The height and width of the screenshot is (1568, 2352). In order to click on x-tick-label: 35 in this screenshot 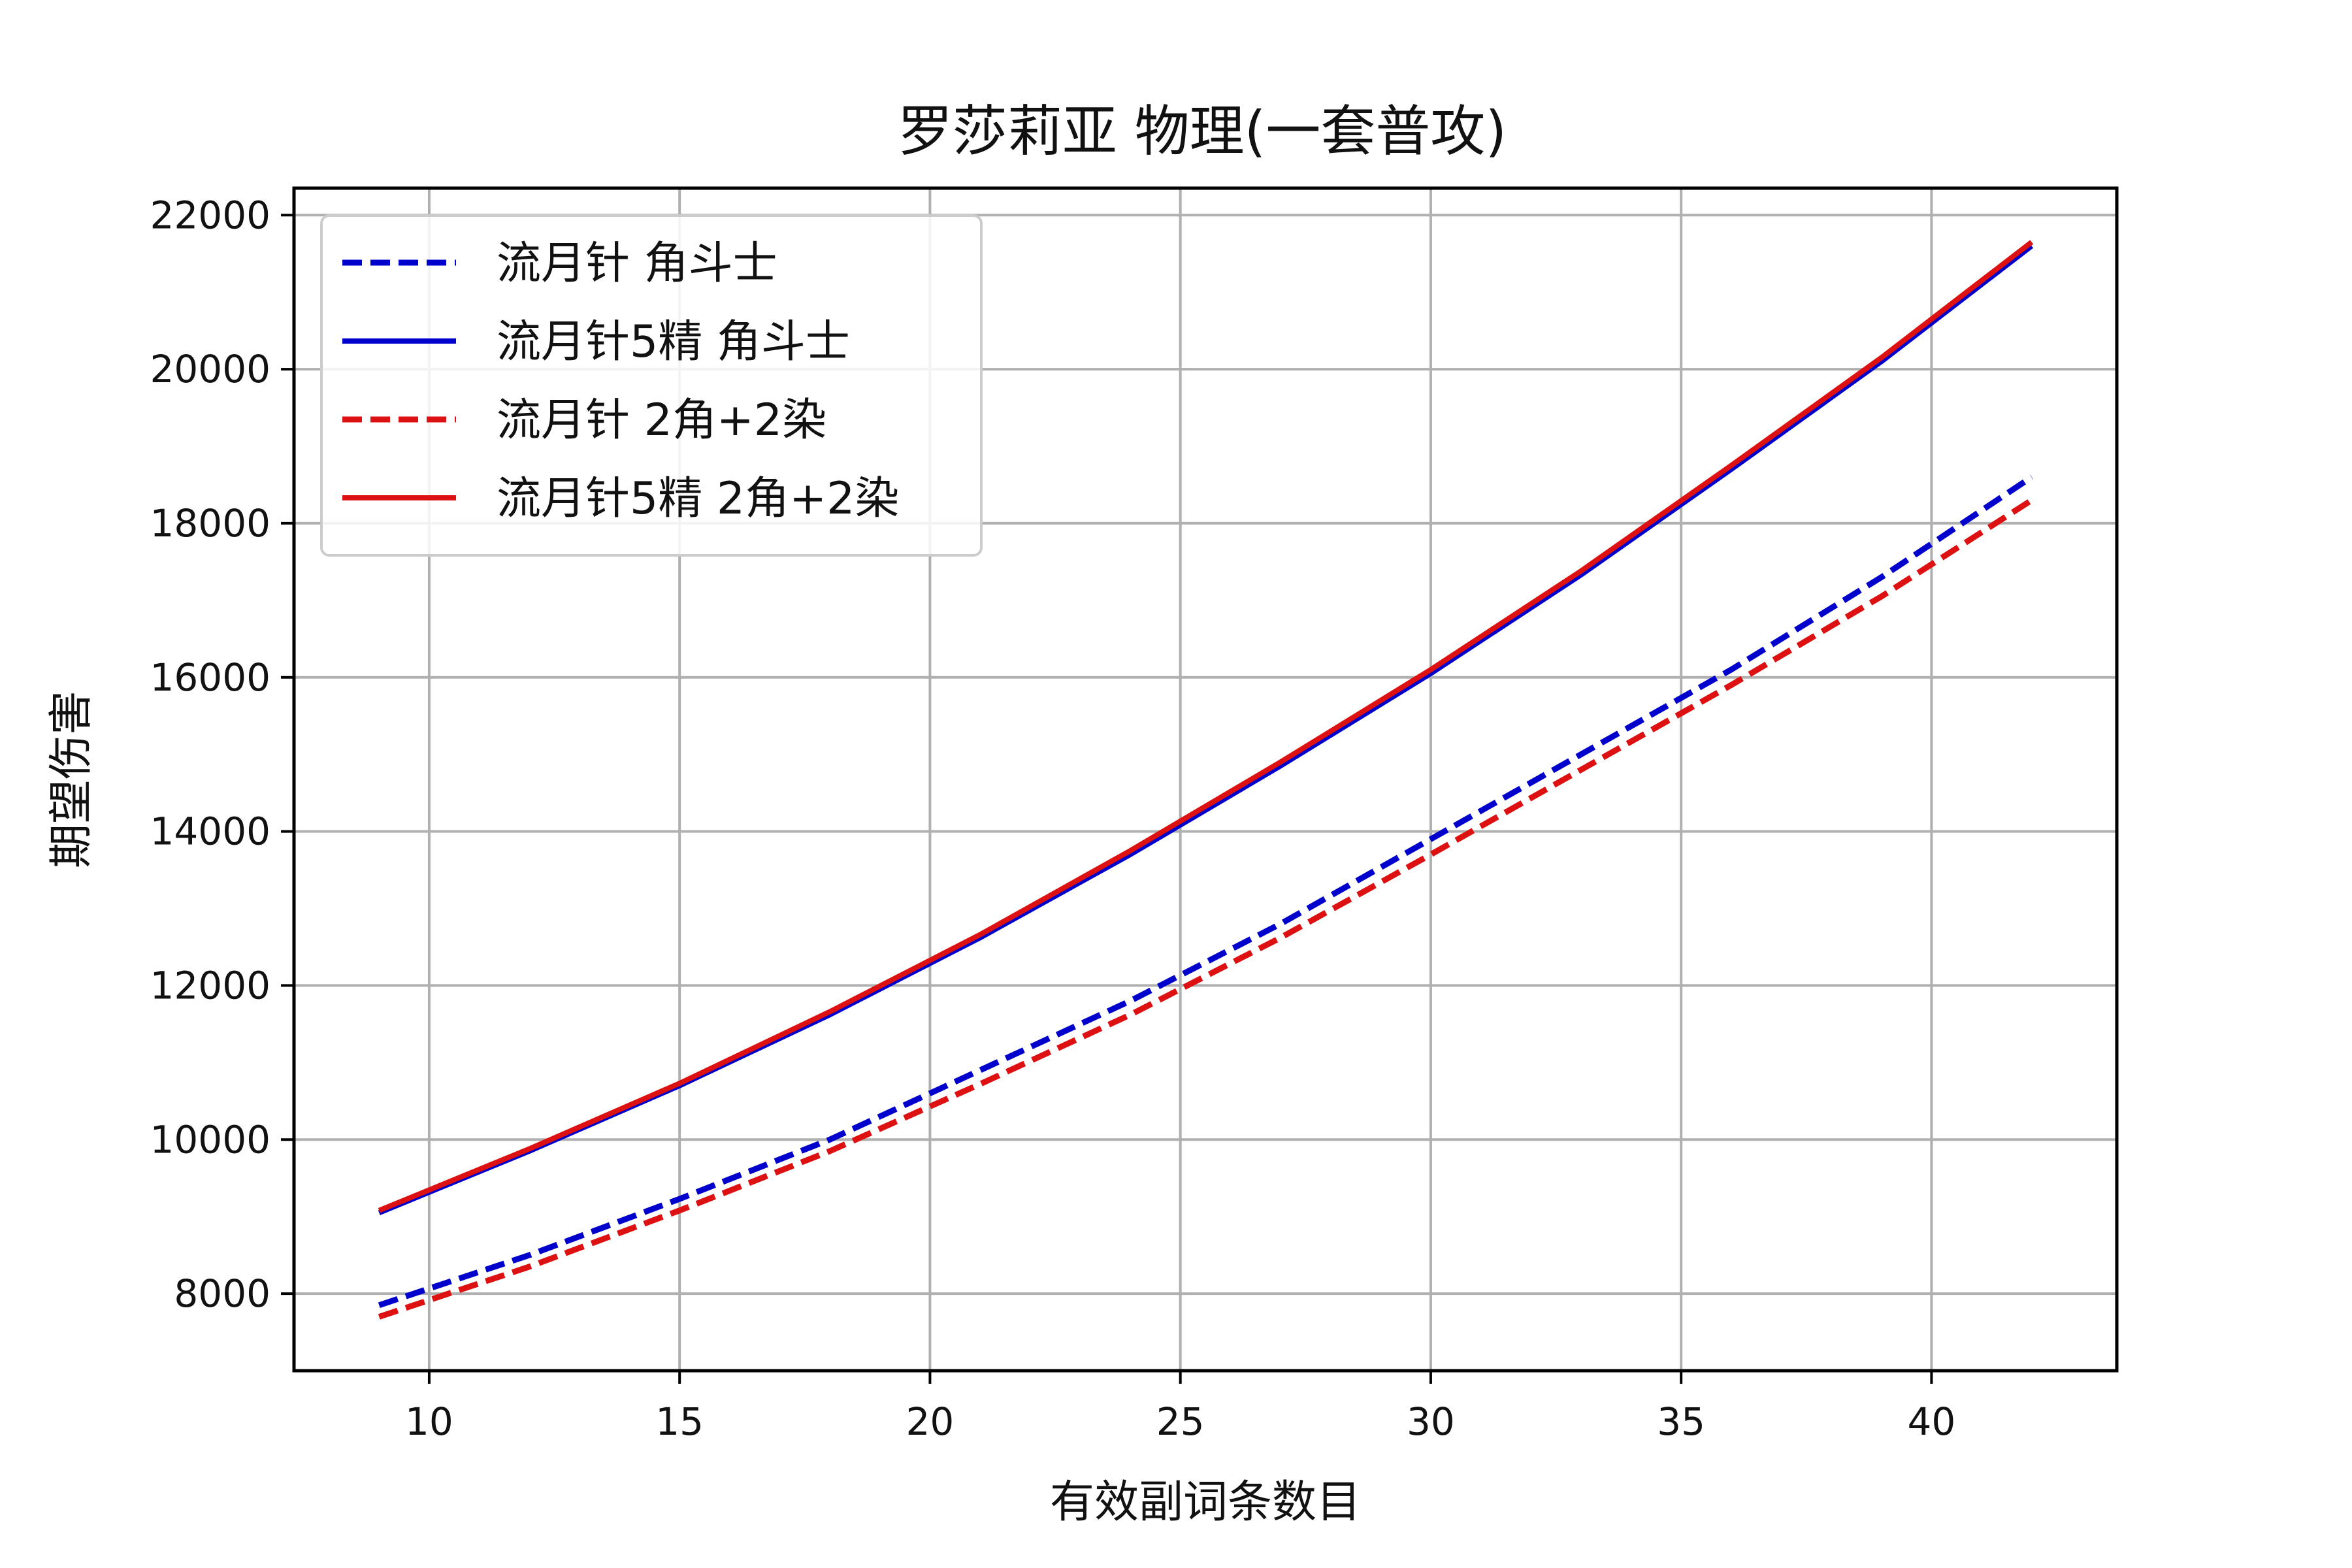, I will do `click(1681, 1421)`.